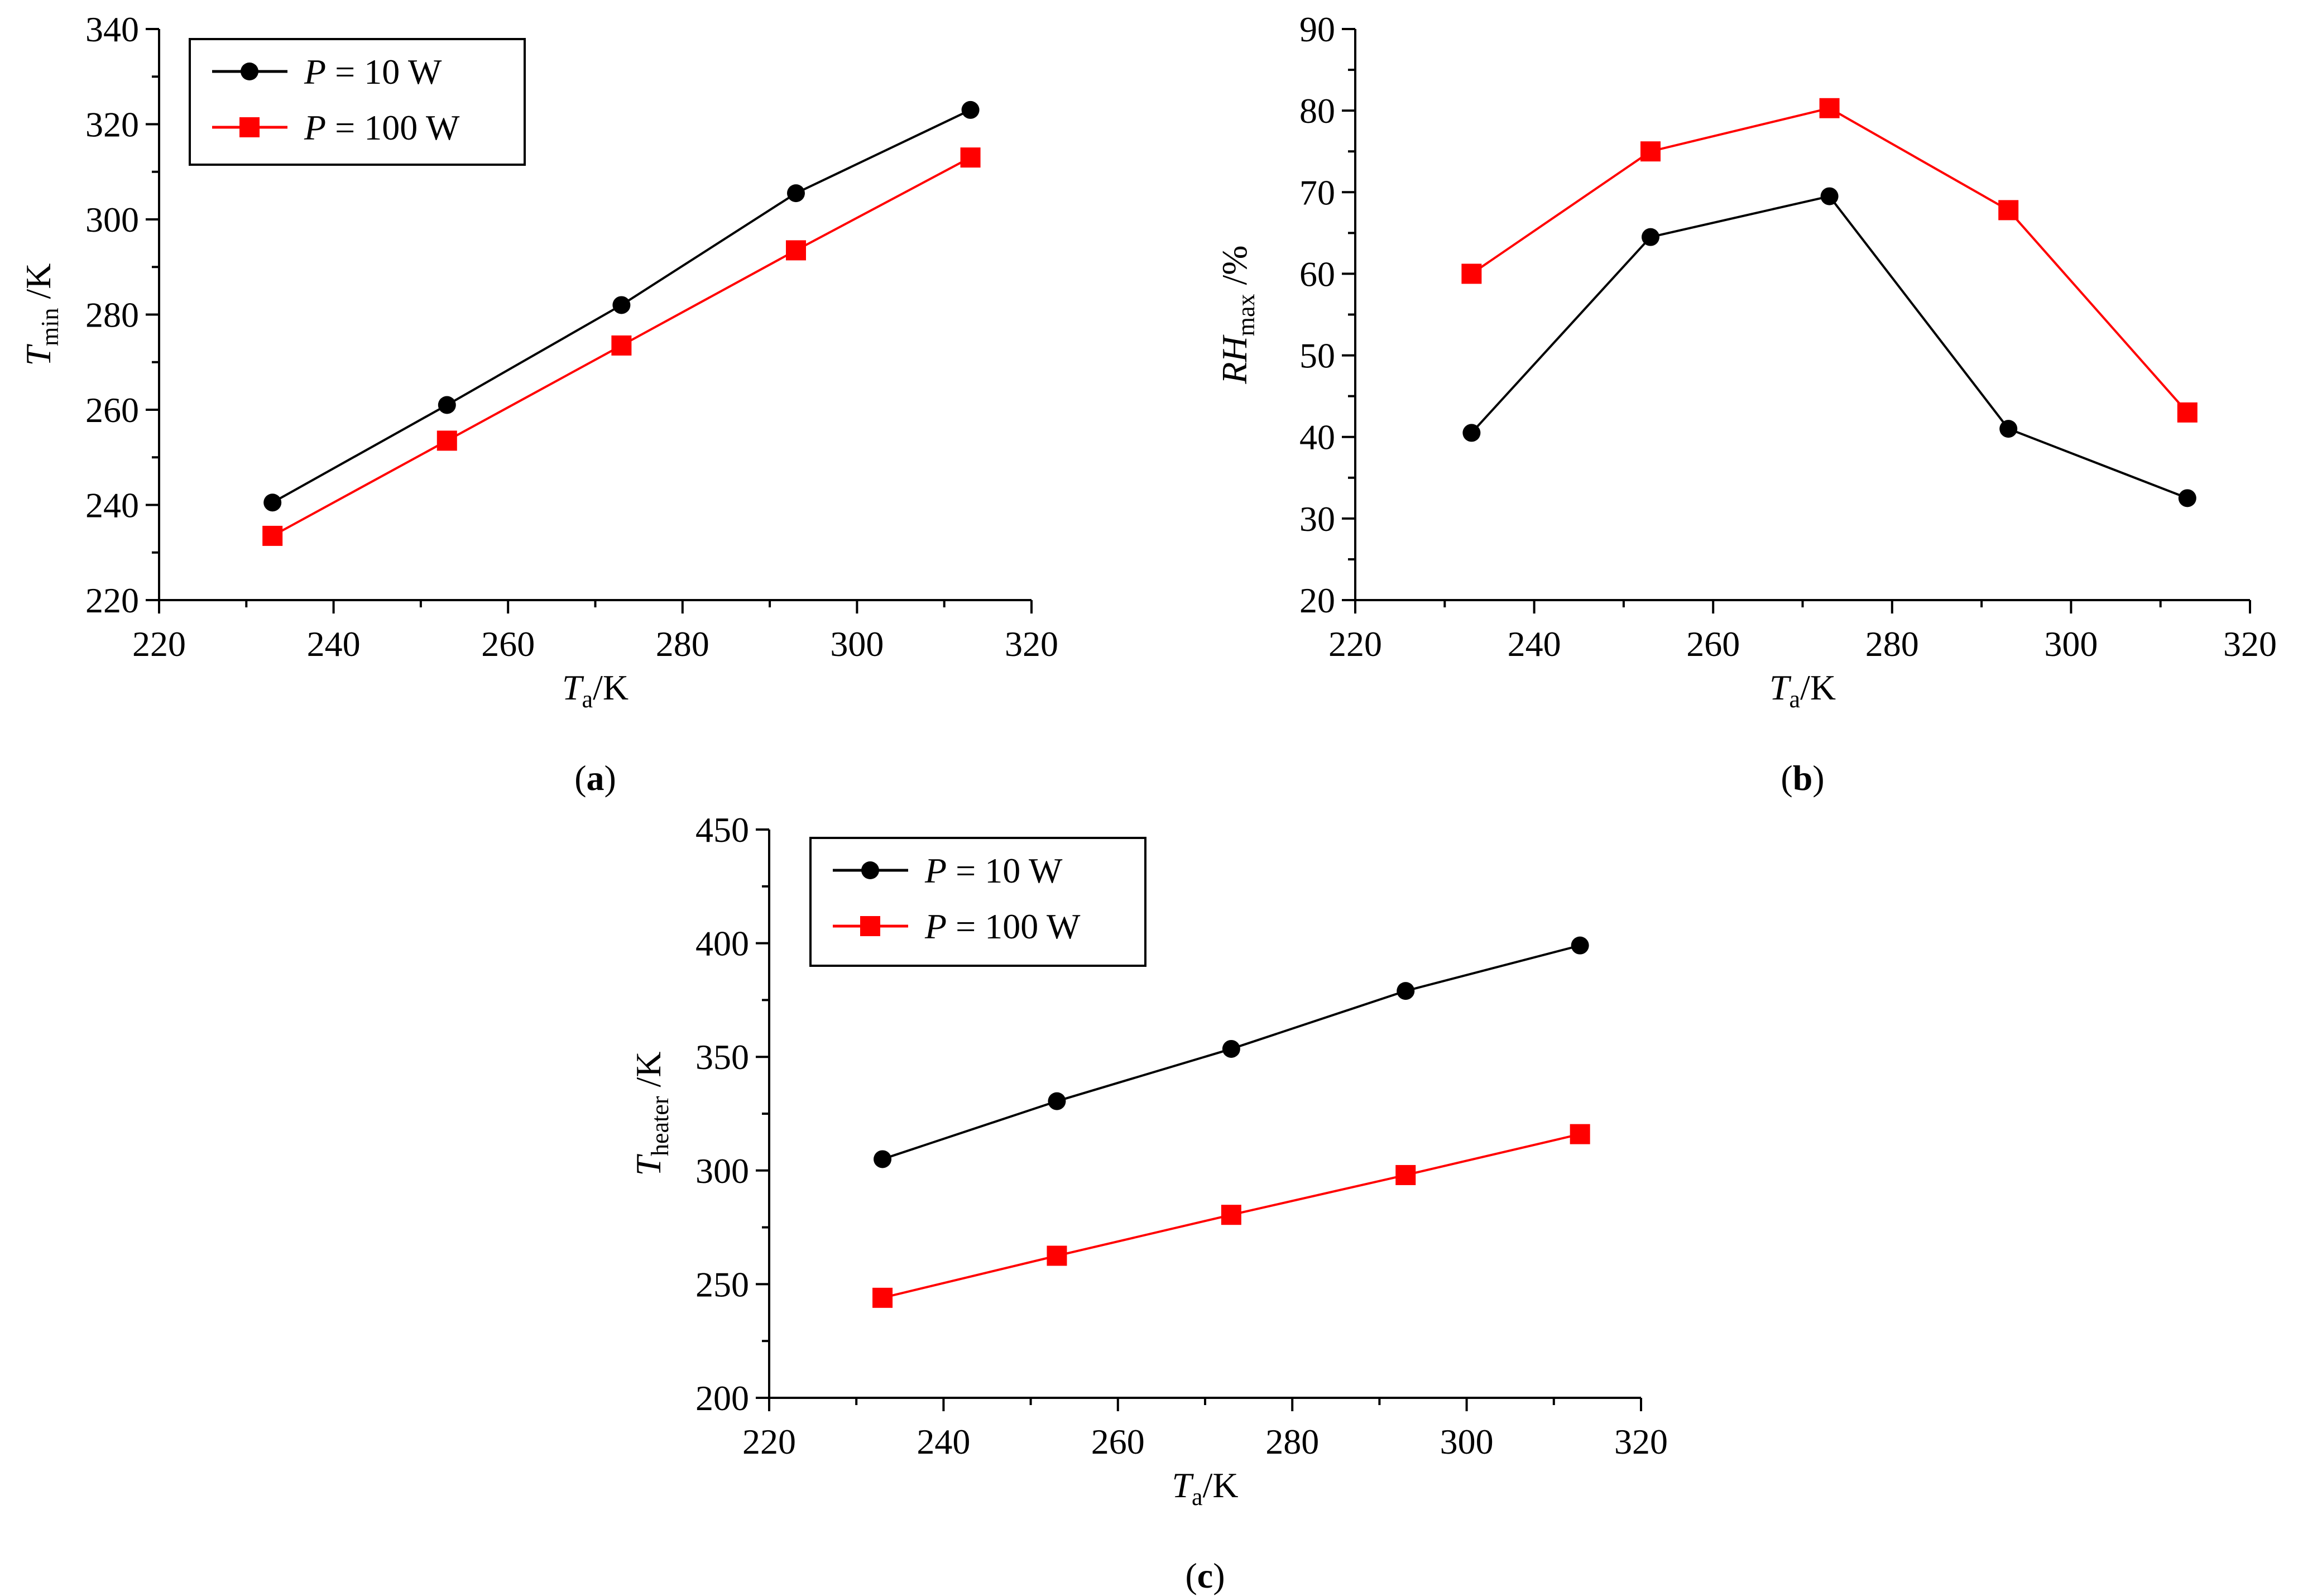 The height and width of the screenshot is (1596, 2298). I want to click on y-tick-label: 320, so click(112, 125).